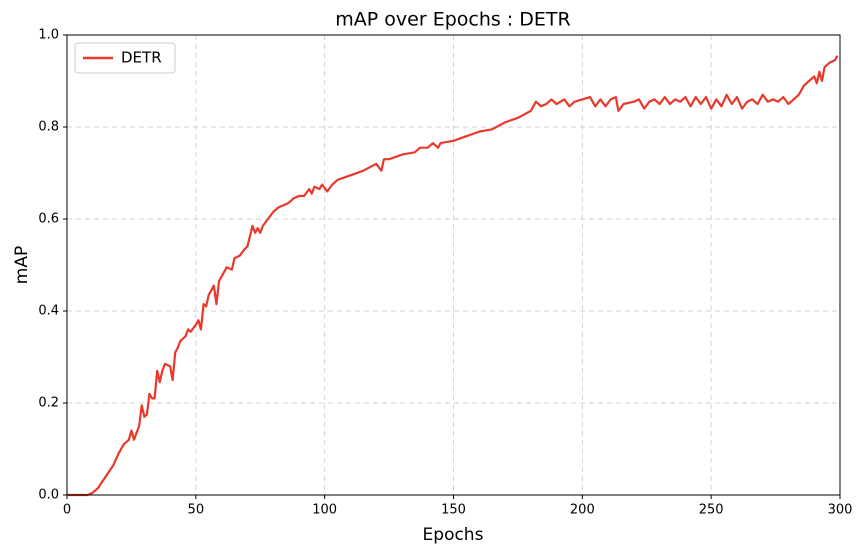 This screenshot has width=864, height=554. What do you see at coordinates (324, 510) in the screenshot?
I see `x-tick-label: 100` at bounding box center [324, 510].